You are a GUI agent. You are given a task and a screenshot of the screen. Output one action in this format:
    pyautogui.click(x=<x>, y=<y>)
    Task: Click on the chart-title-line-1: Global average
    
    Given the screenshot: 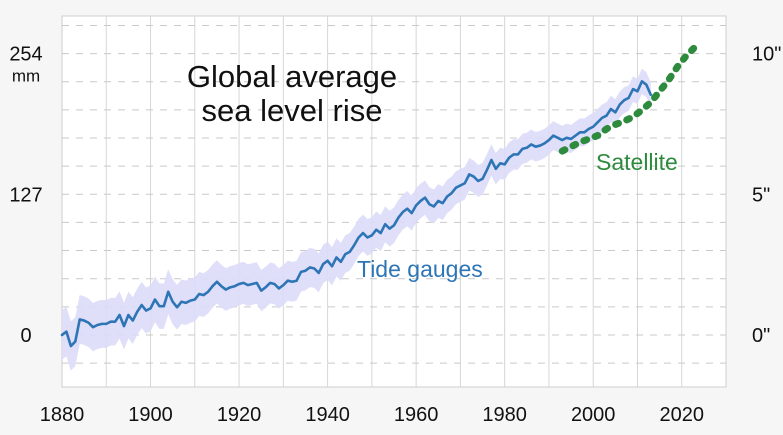 What is the action you would take?
    pyautogui.click(x=292, y=76)
    